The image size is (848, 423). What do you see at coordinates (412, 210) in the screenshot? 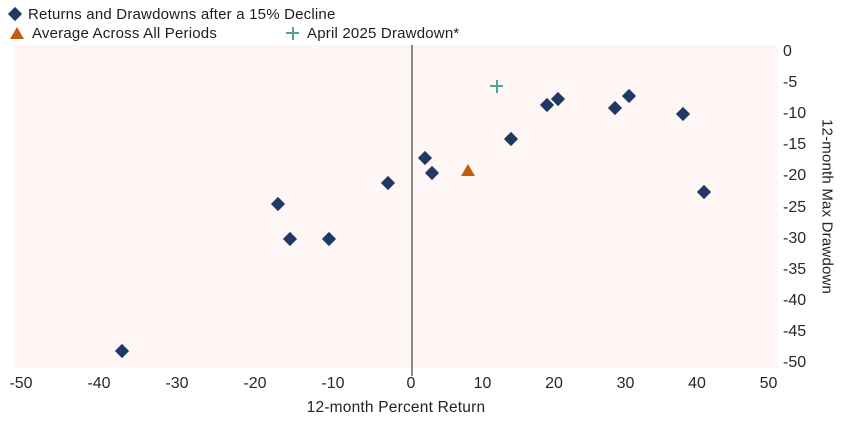
I see `zero-reference-line` at bounding box center [412, 210].